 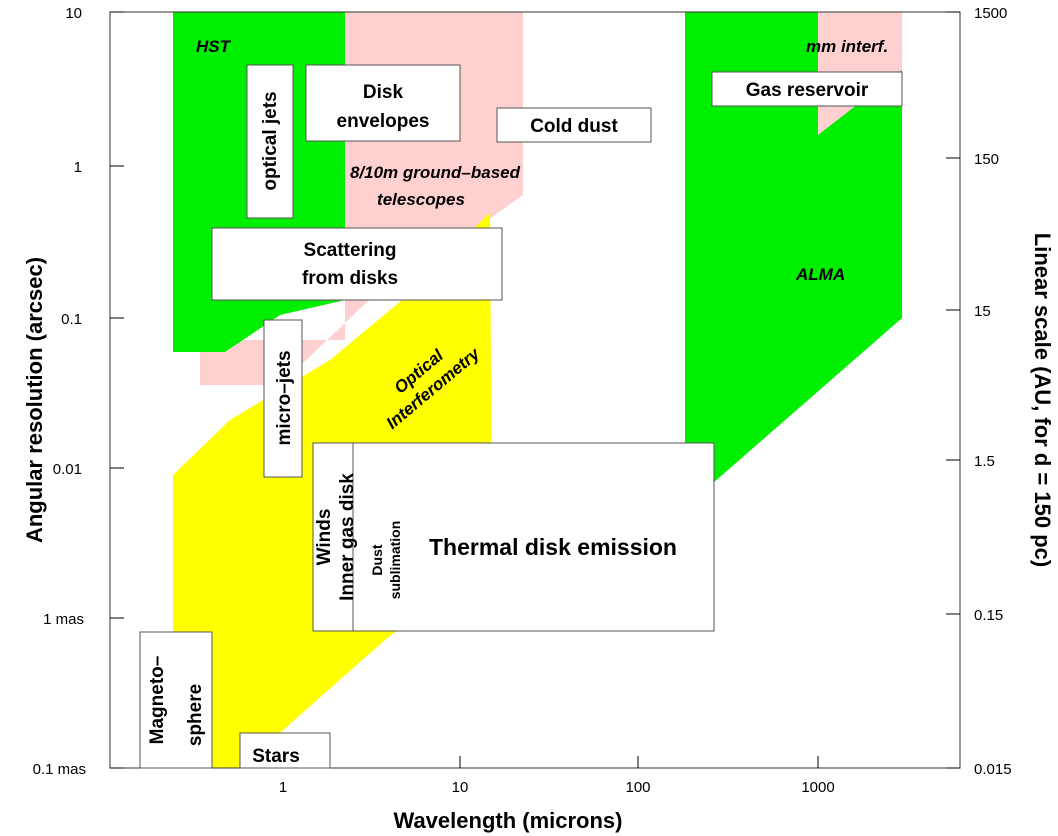 I want to click on optical-jets-box, so click(x=270, y=141).